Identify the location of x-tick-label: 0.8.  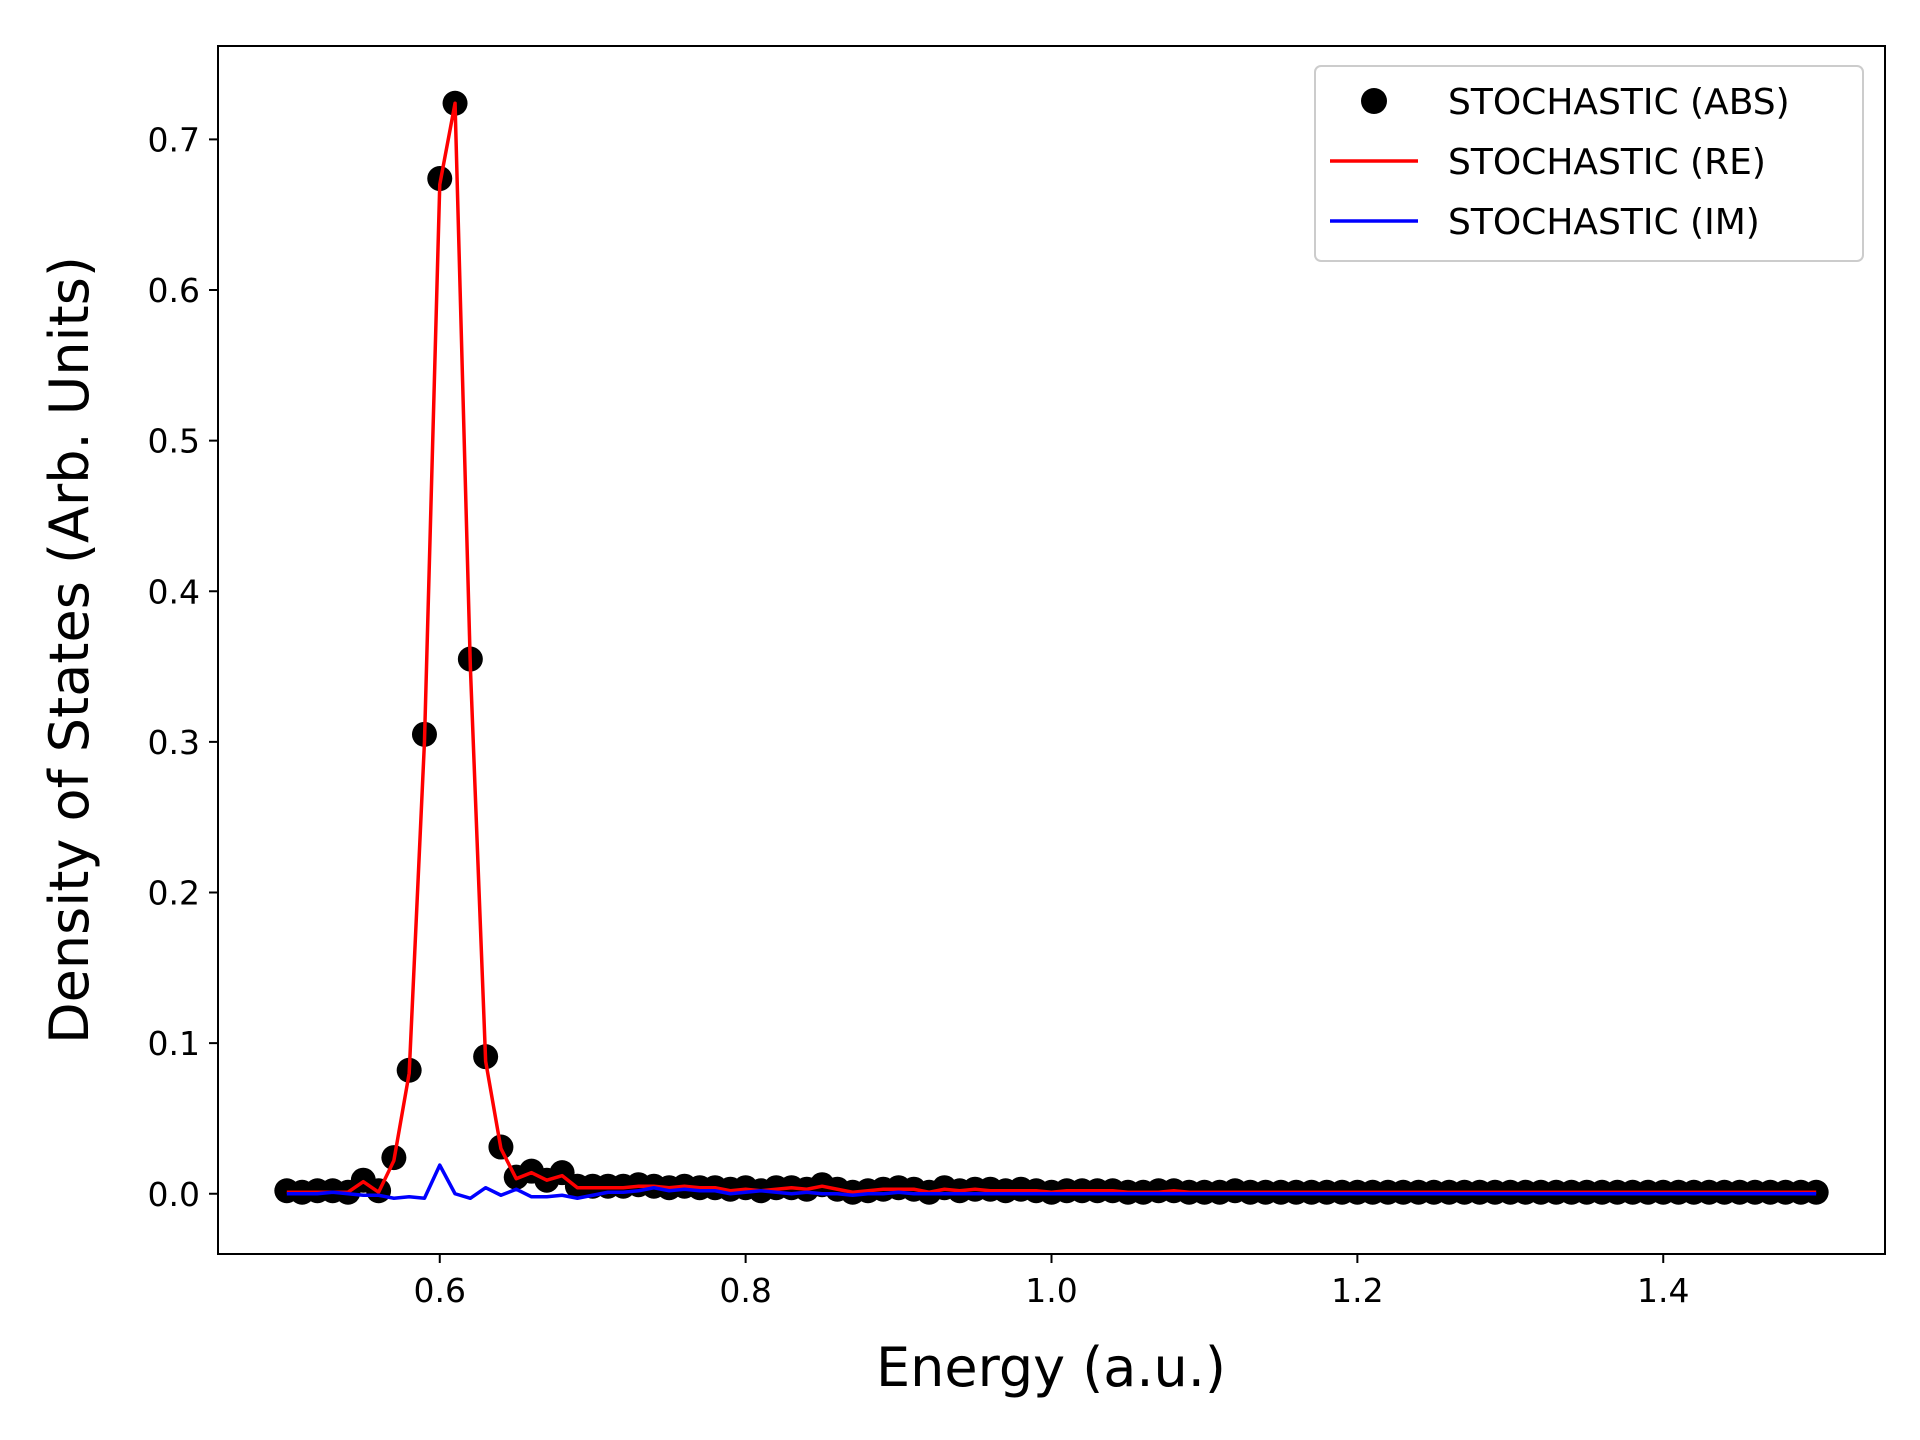
(745, 1290).